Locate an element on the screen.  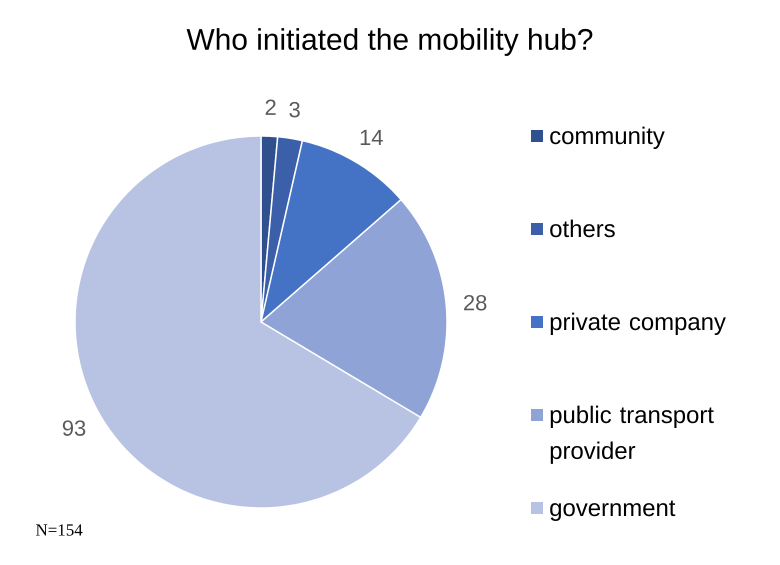
data-label: 2 is located at coordinates (271, 107).